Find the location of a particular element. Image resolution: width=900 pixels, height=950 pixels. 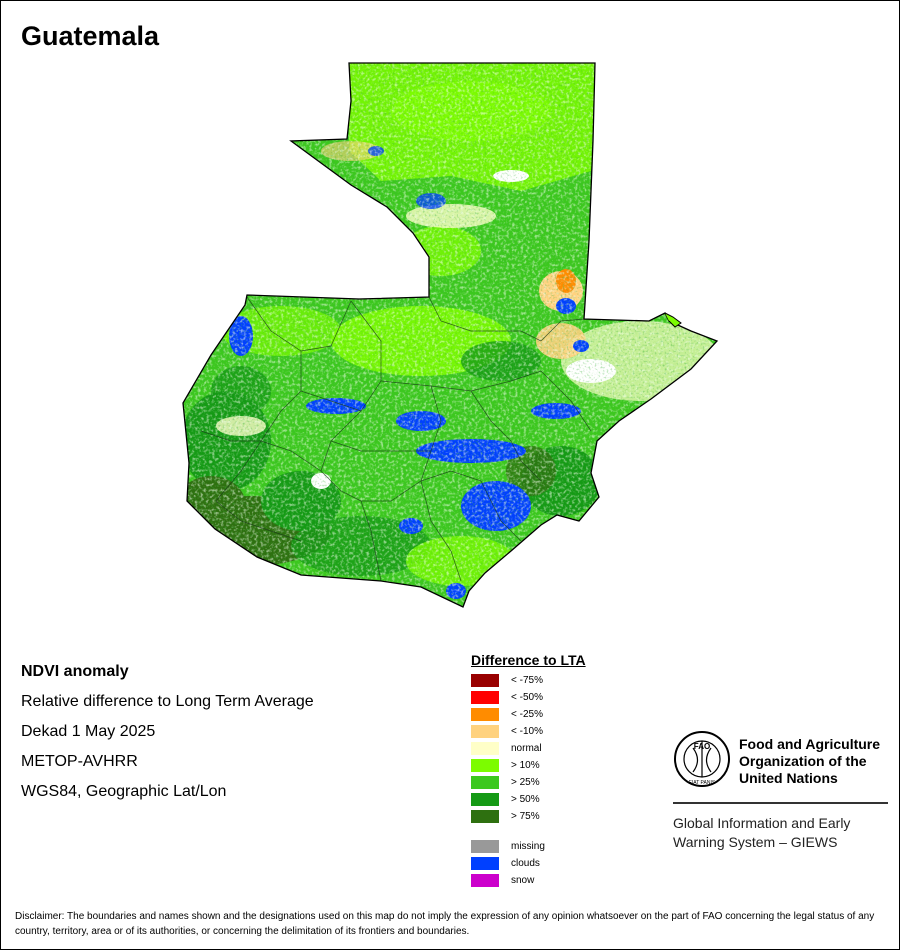

legend-class-item: > 75% is located at coordinates (571, 816).